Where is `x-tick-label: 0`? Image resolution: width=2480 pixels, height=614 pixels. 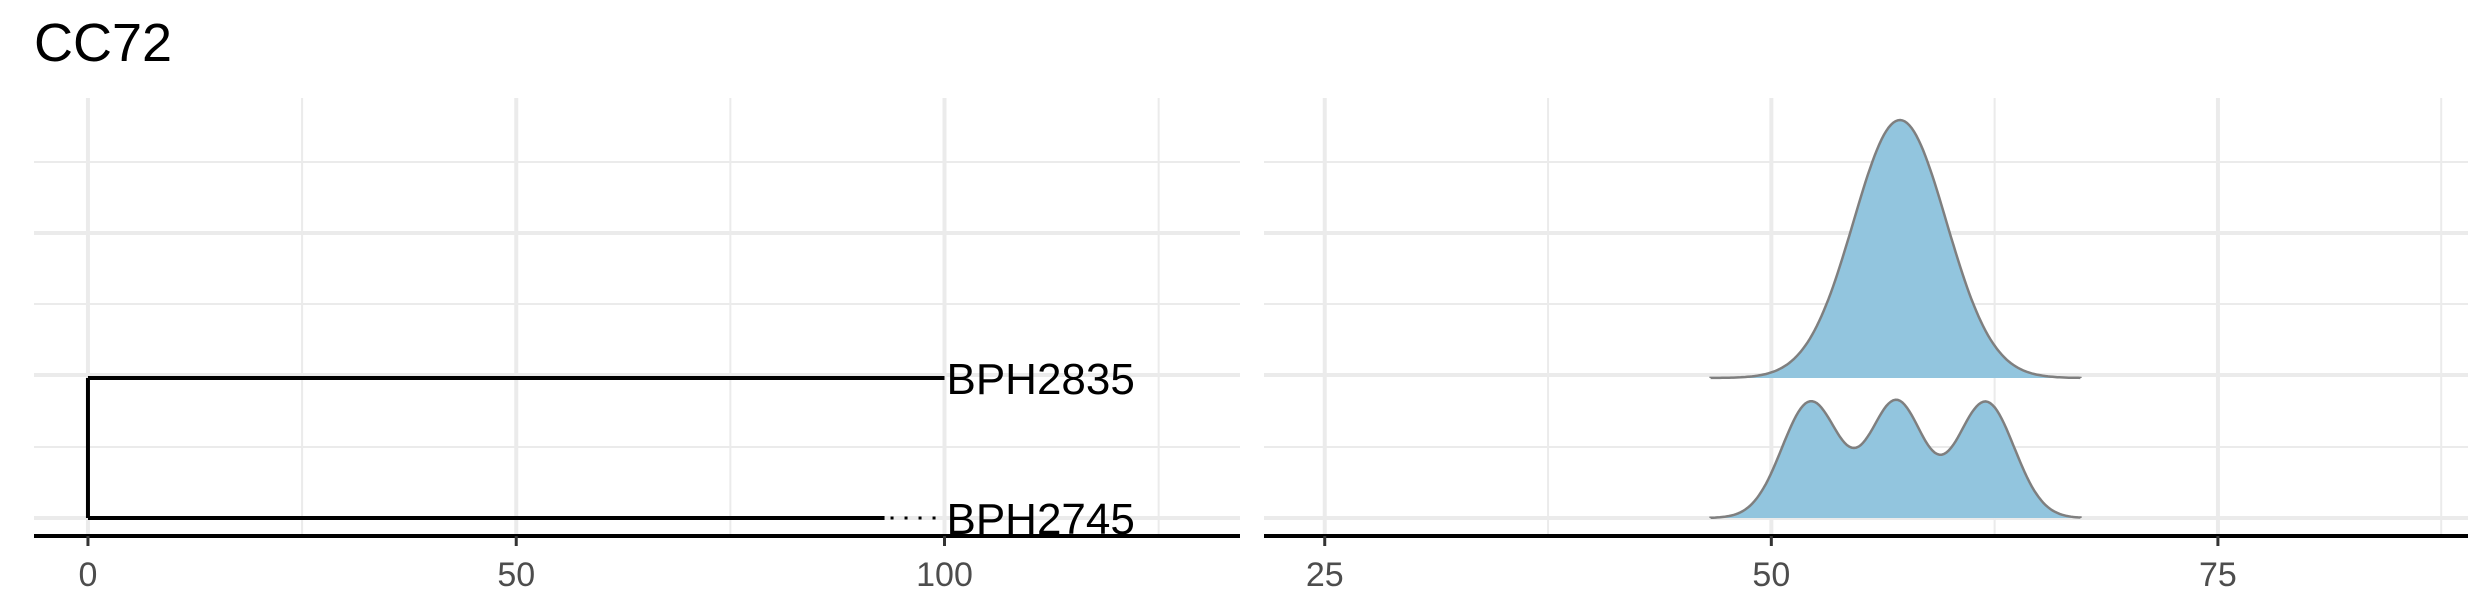 x-tick-label: 0 is located at coordinates (88, 575).